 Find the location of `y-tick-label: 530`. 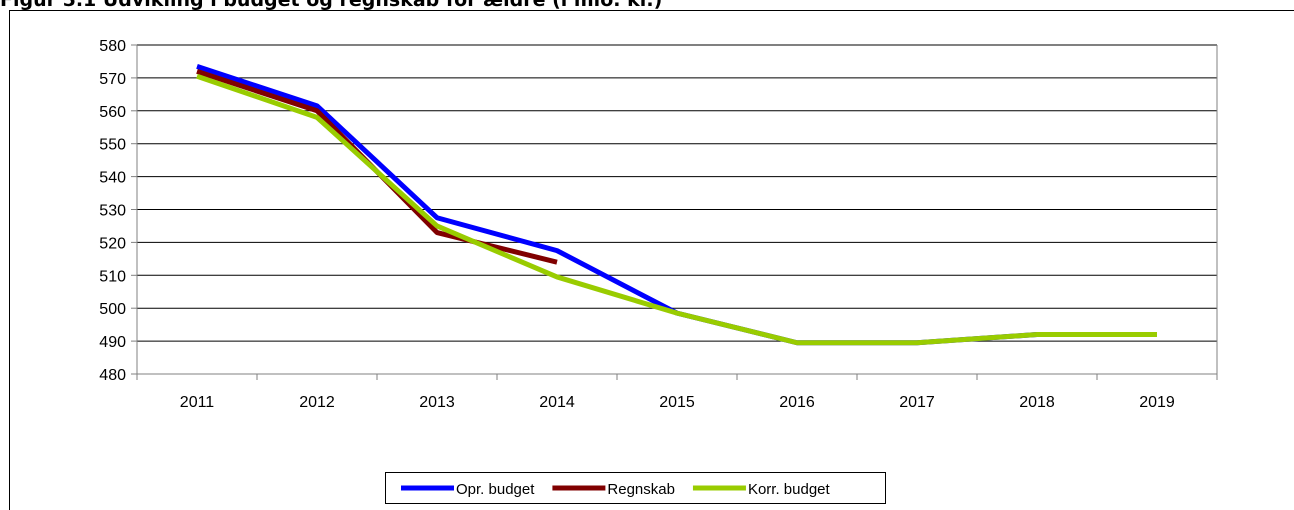

y-tick-label: 530 is located at coordinates (112, 211).